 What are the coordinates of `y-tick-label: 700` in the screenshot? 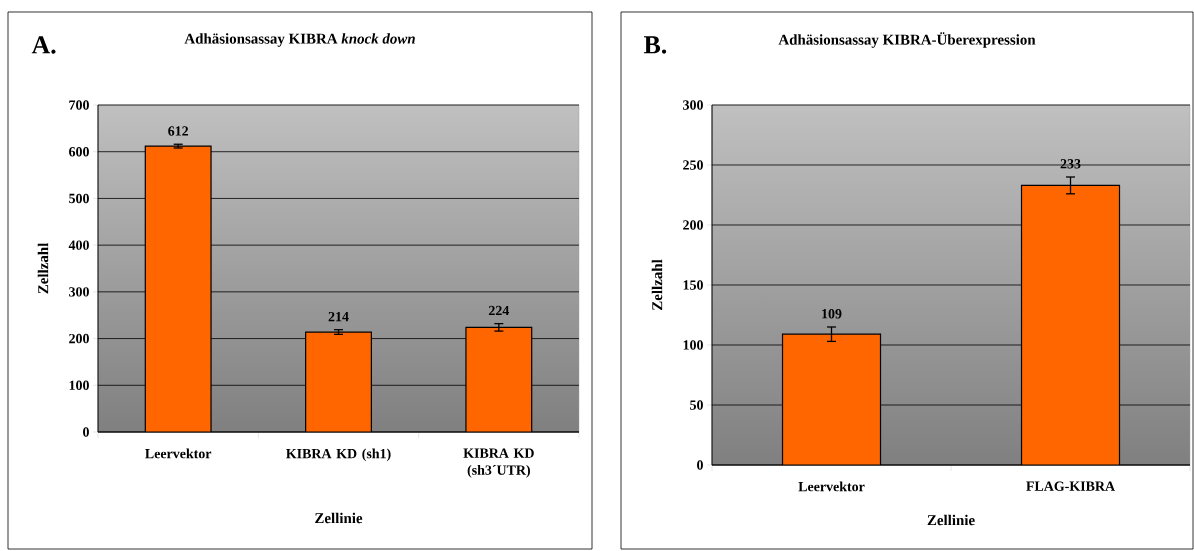 It's located at (79, 105).